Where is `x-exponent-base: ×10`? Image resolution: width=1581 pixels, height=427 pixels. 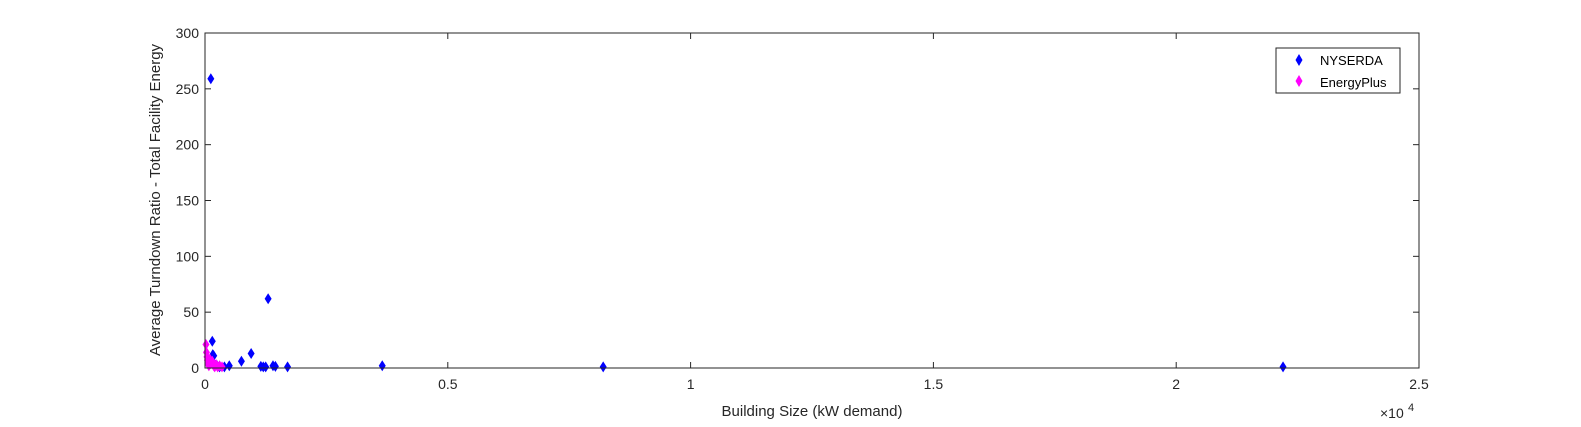
x-exponent-base: ×10 is located at coordinates (1392, 413).